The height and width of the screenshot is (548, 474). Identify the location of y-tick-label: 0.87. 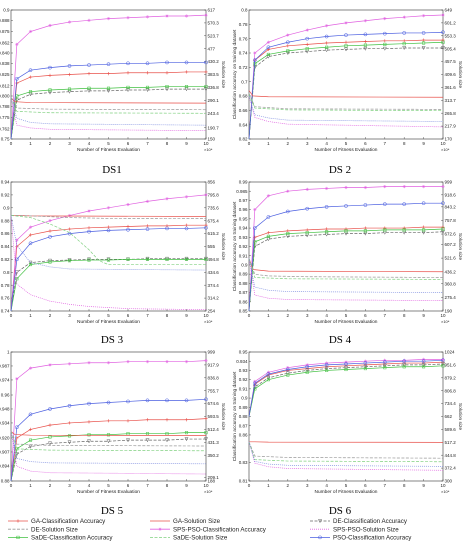
(243, 425).